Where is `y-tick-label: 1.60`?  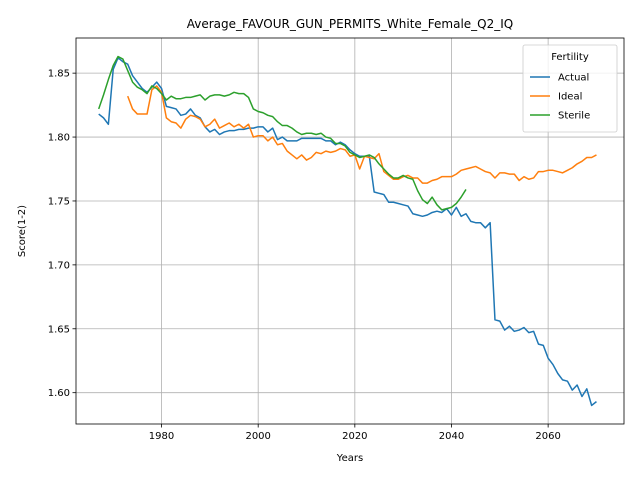 y-tick-label: 1.60 is located at coordinates (59, 393).